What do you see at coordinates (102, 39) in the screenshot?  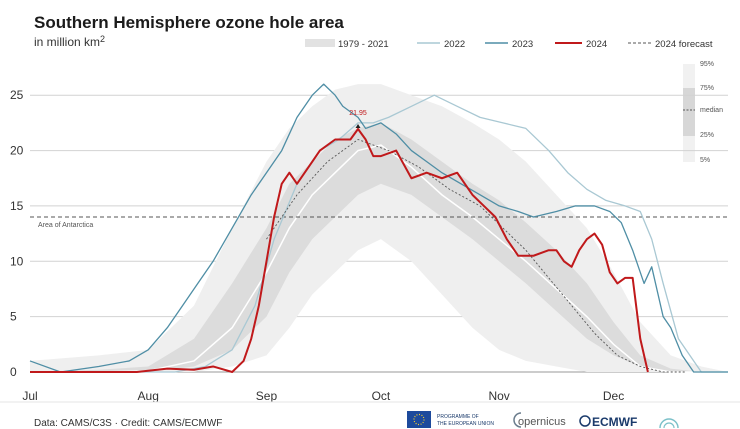 I see `subtitle-superscript: 2` at bounding box center [102, 39].